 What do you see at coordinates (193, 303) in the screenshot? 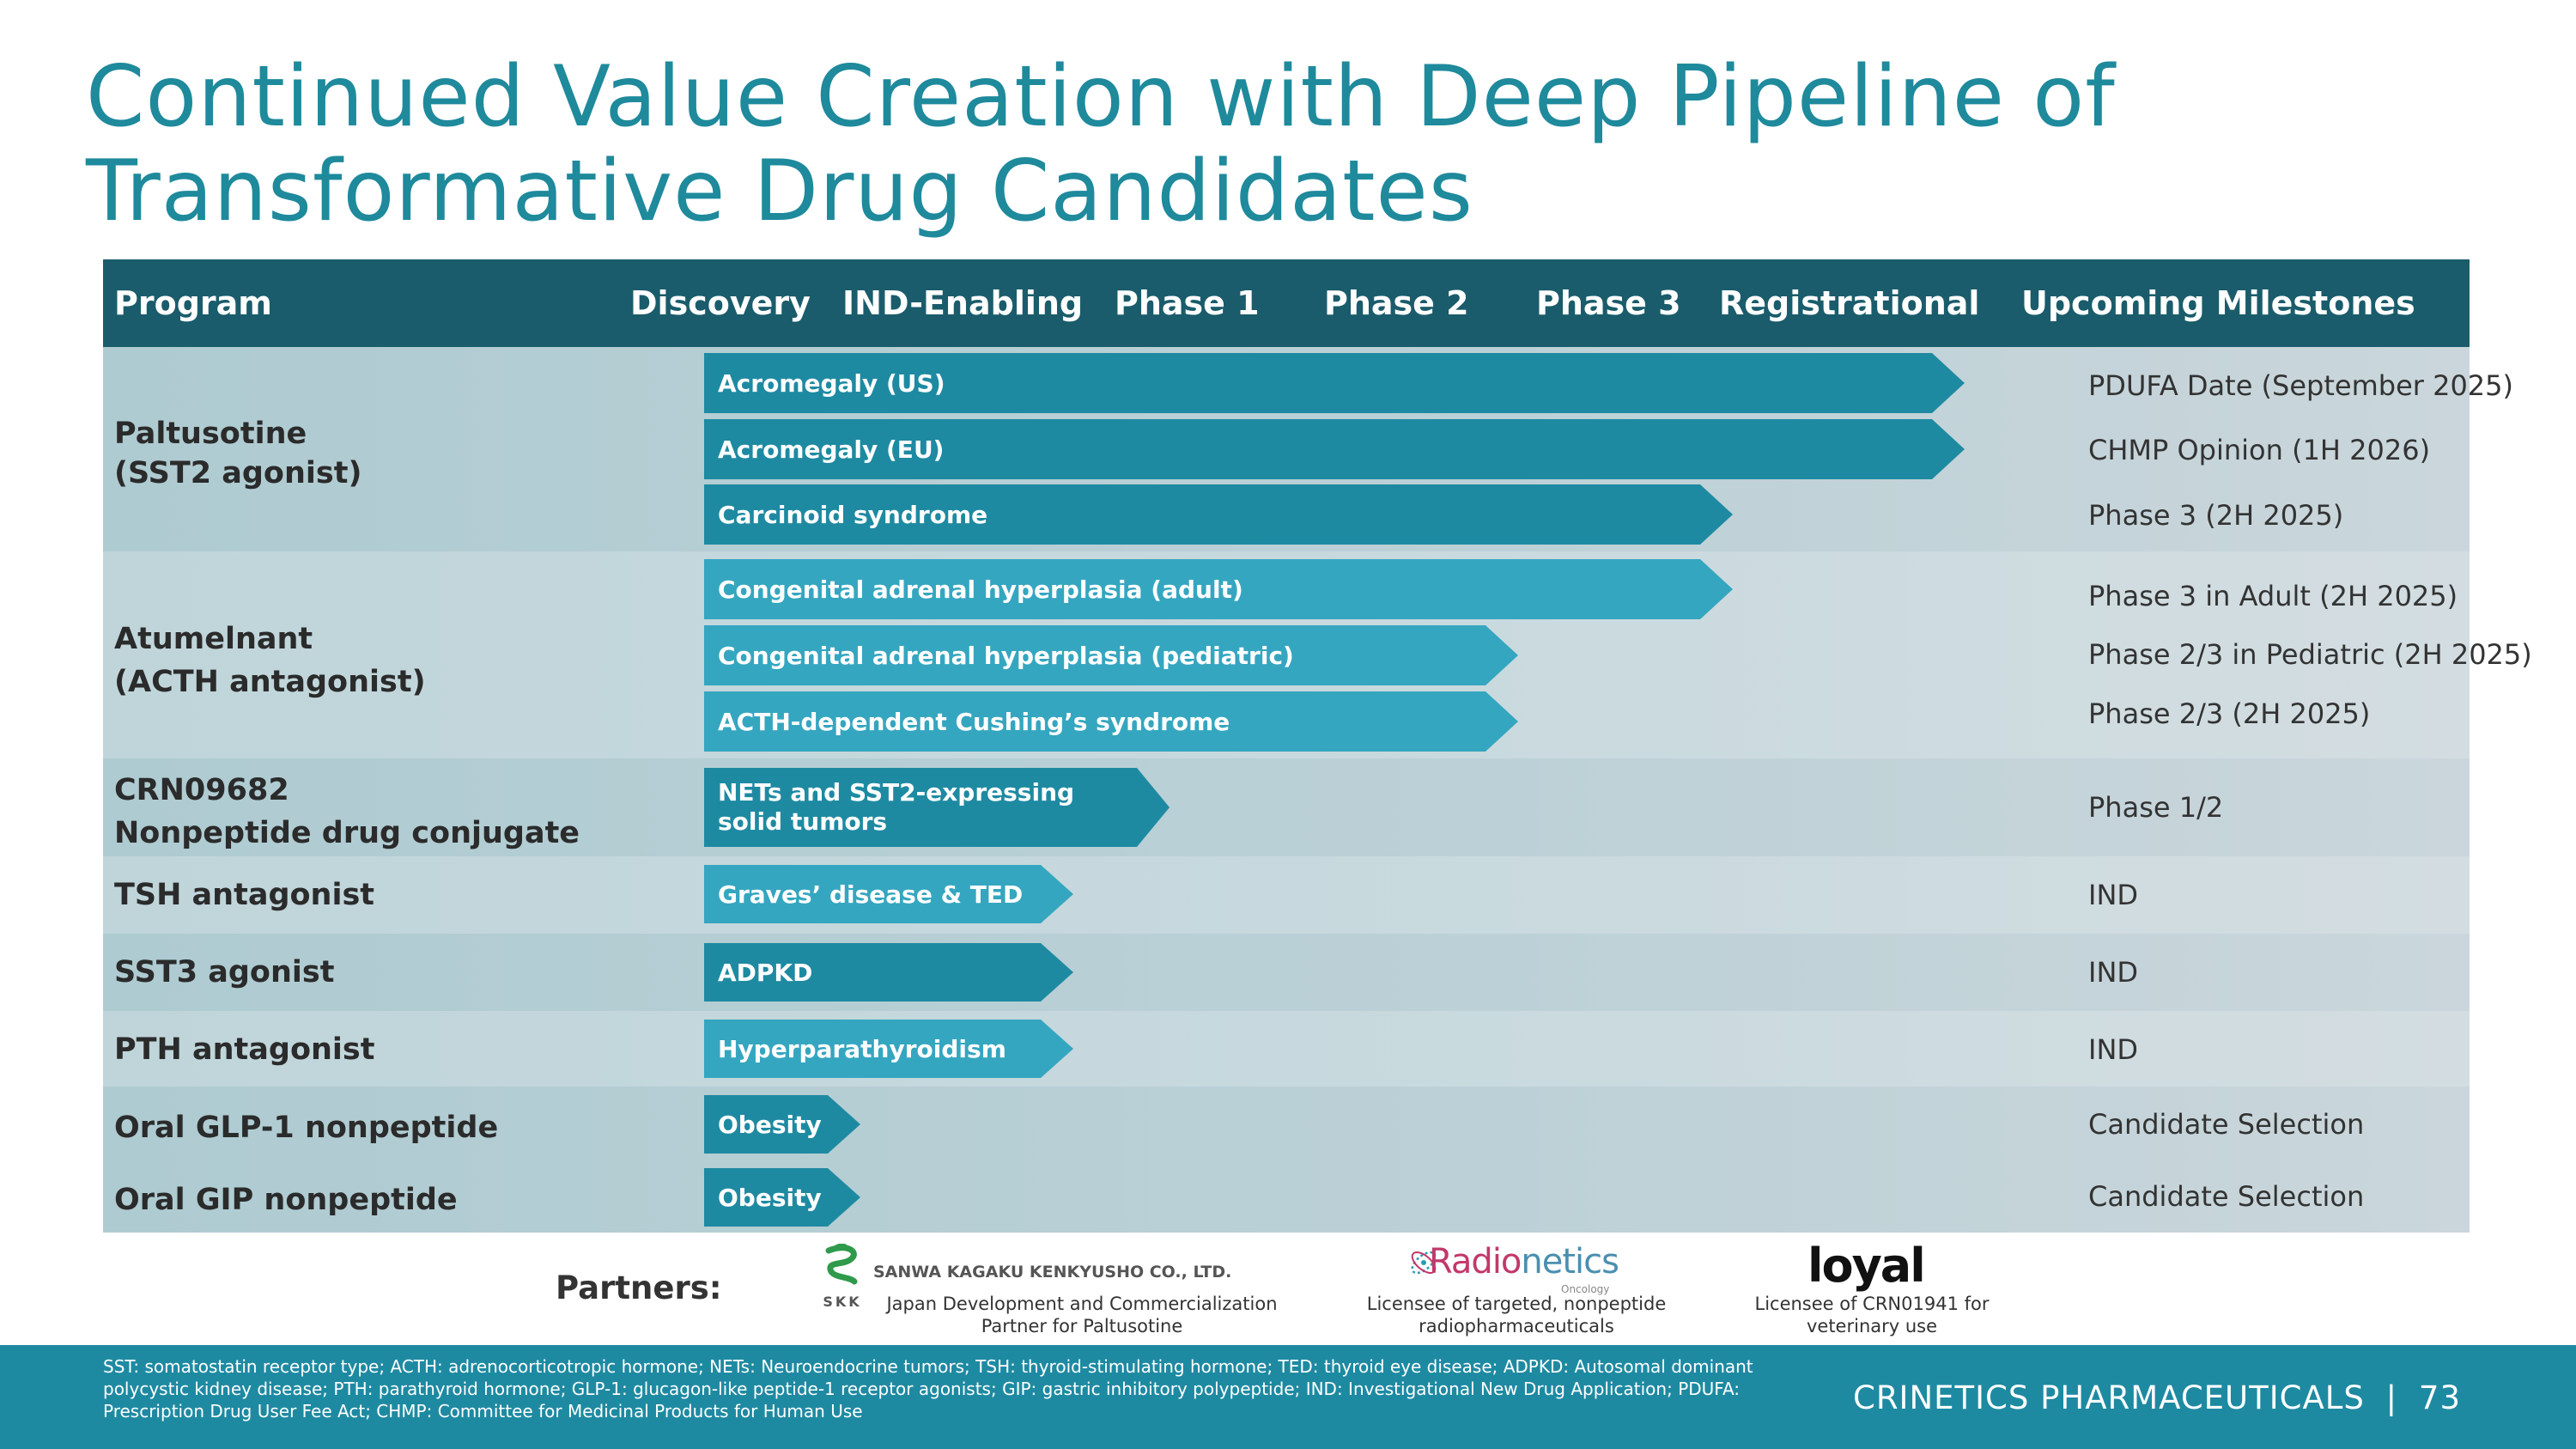
I see `header-program: Program` at bounding box center [193, 303].